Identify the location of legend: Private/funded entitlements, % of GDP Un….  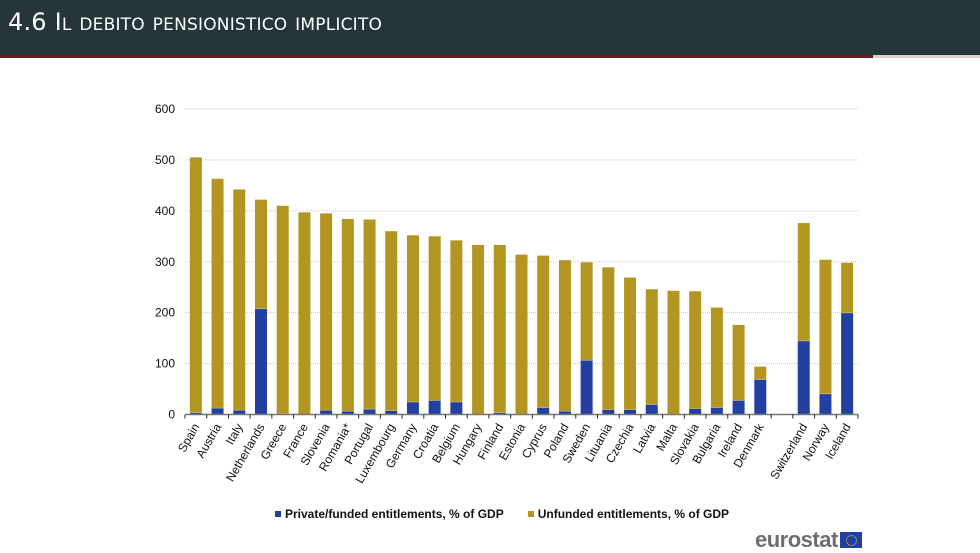
(502, 514).